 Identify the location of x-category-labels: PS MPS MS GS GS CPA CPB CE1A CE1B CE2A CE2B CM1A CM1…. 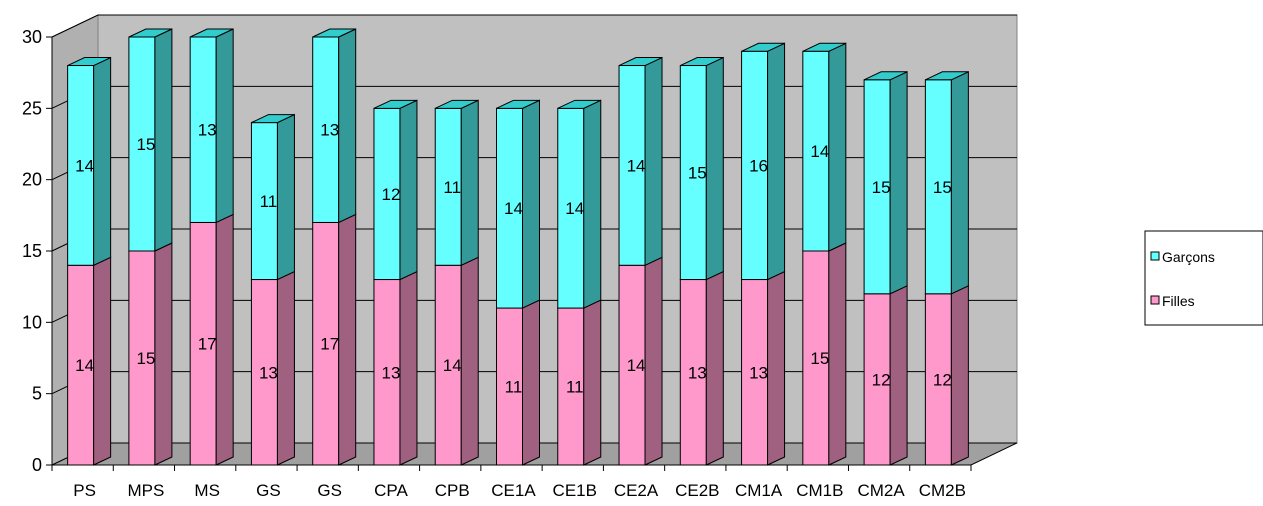
(519, 490).